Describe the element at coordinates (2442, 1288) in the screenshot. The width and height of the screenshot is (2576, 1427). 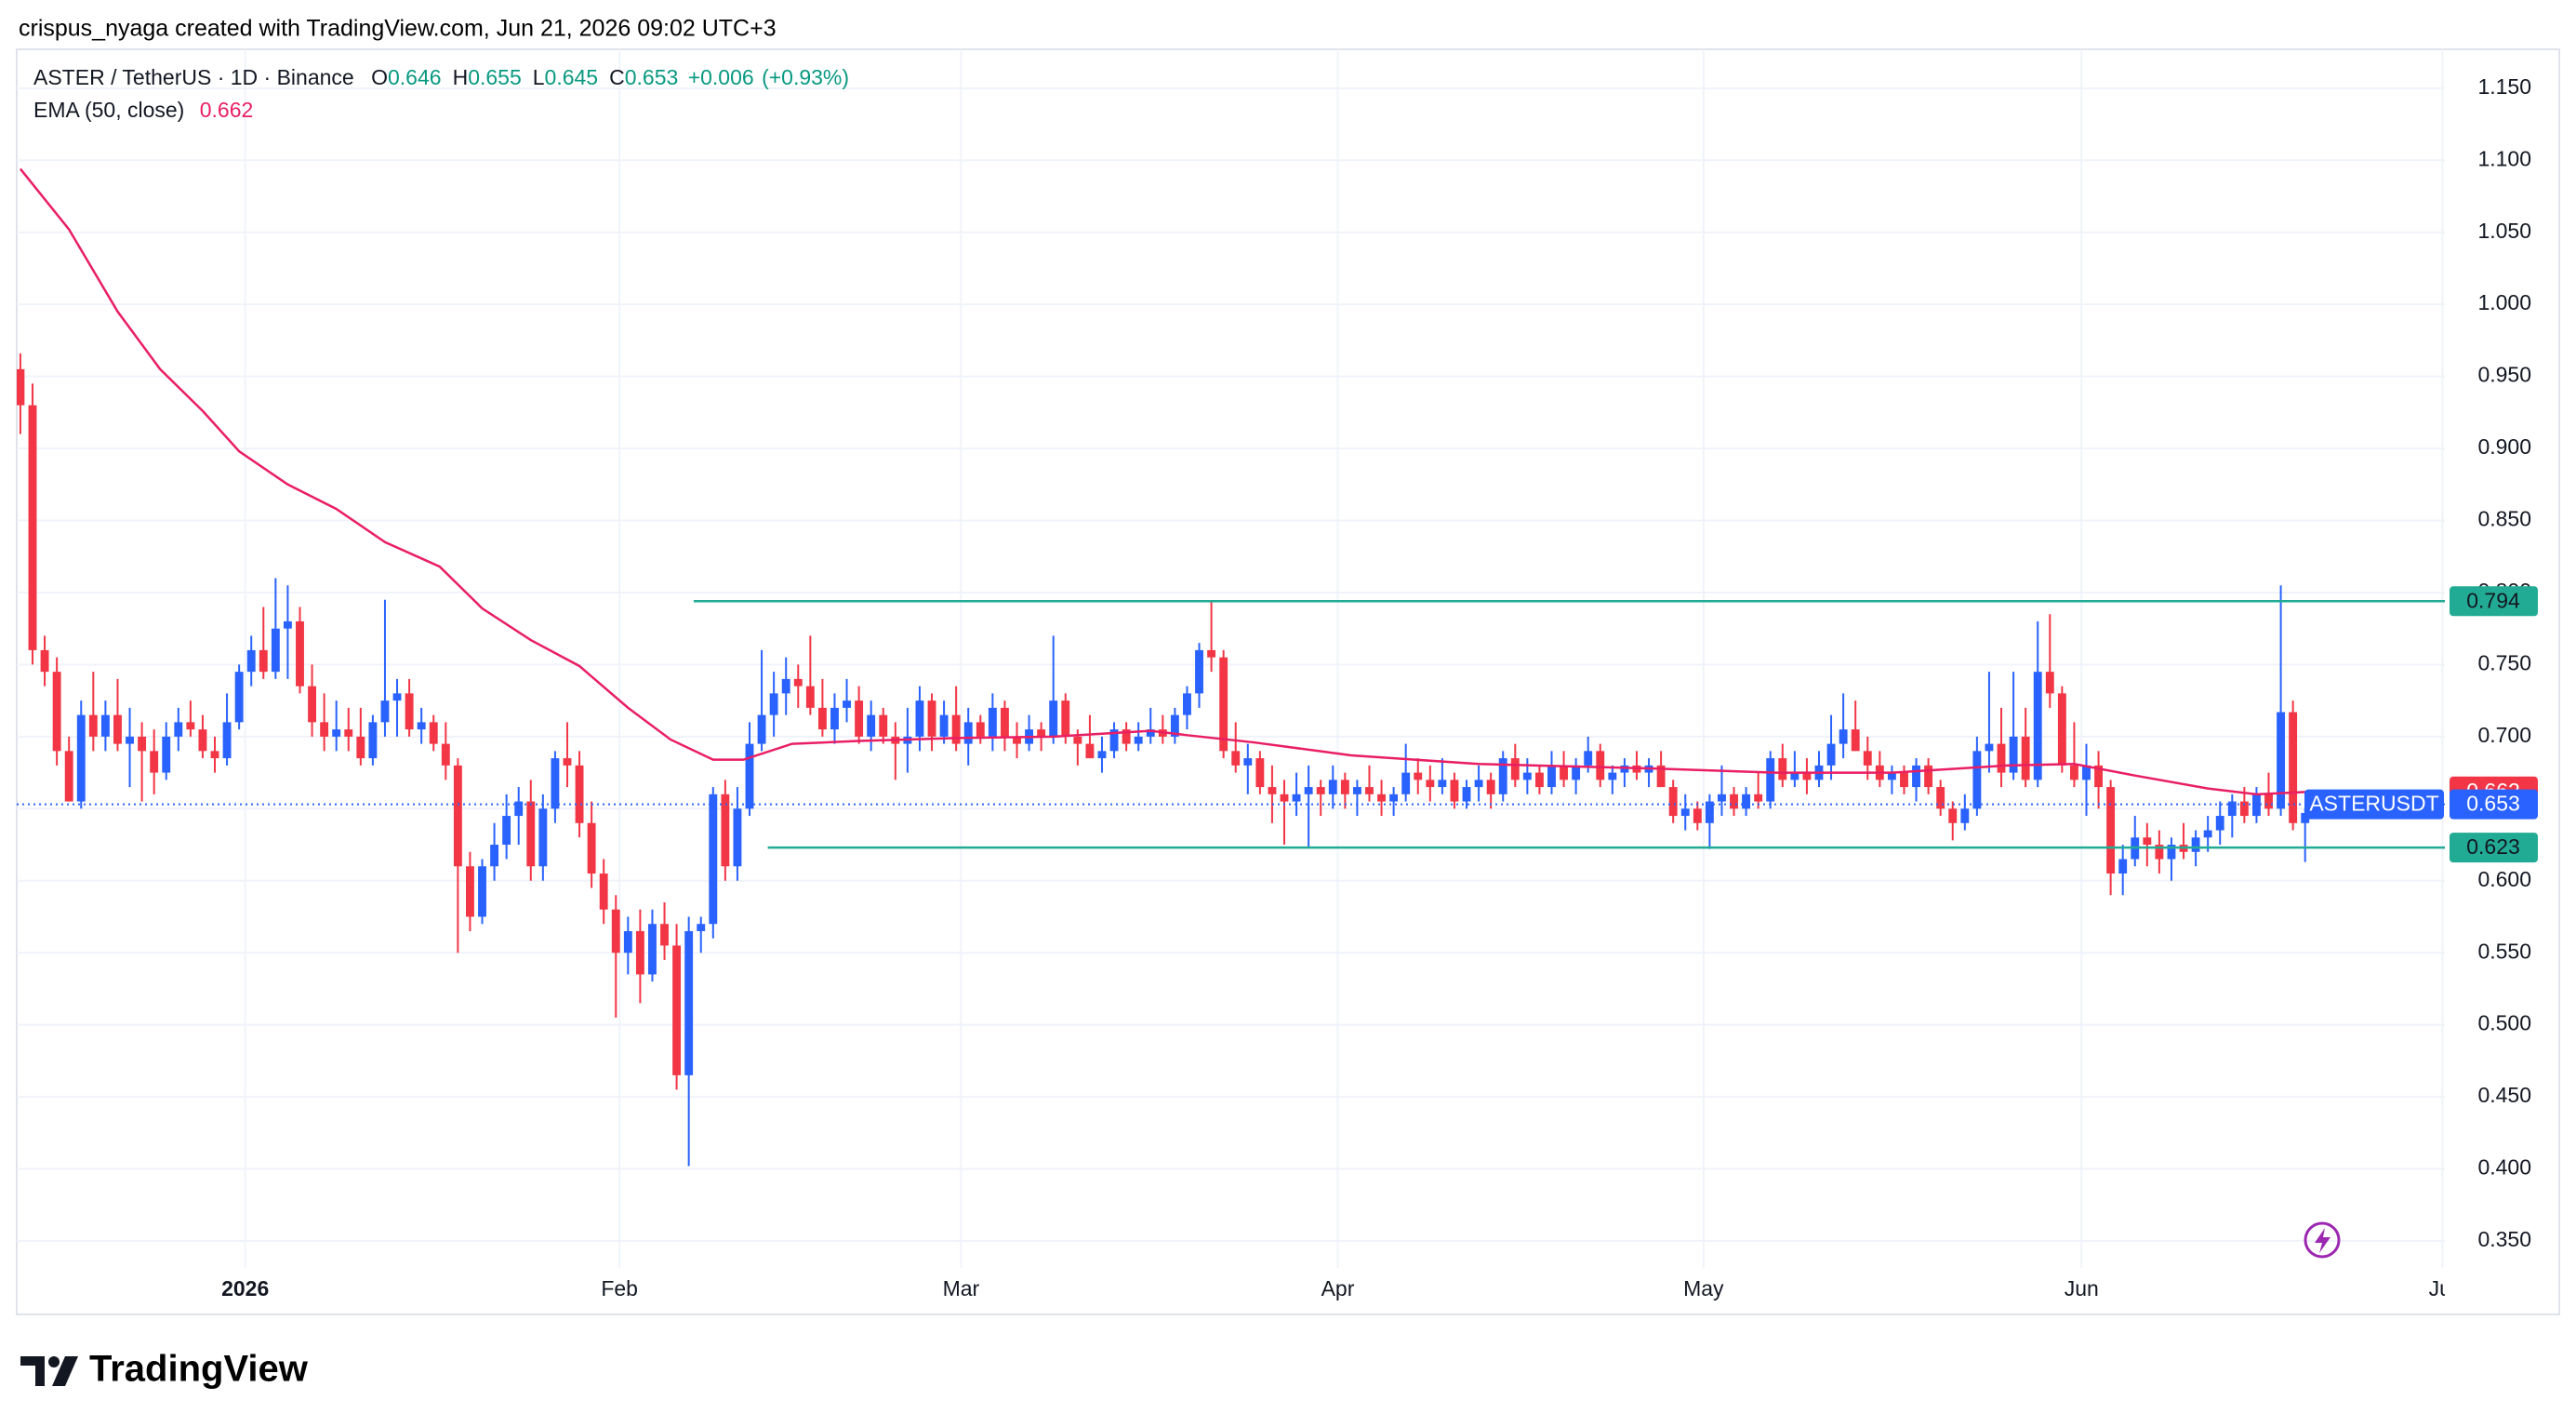
I see `x-tick-label: Jul` at that location.